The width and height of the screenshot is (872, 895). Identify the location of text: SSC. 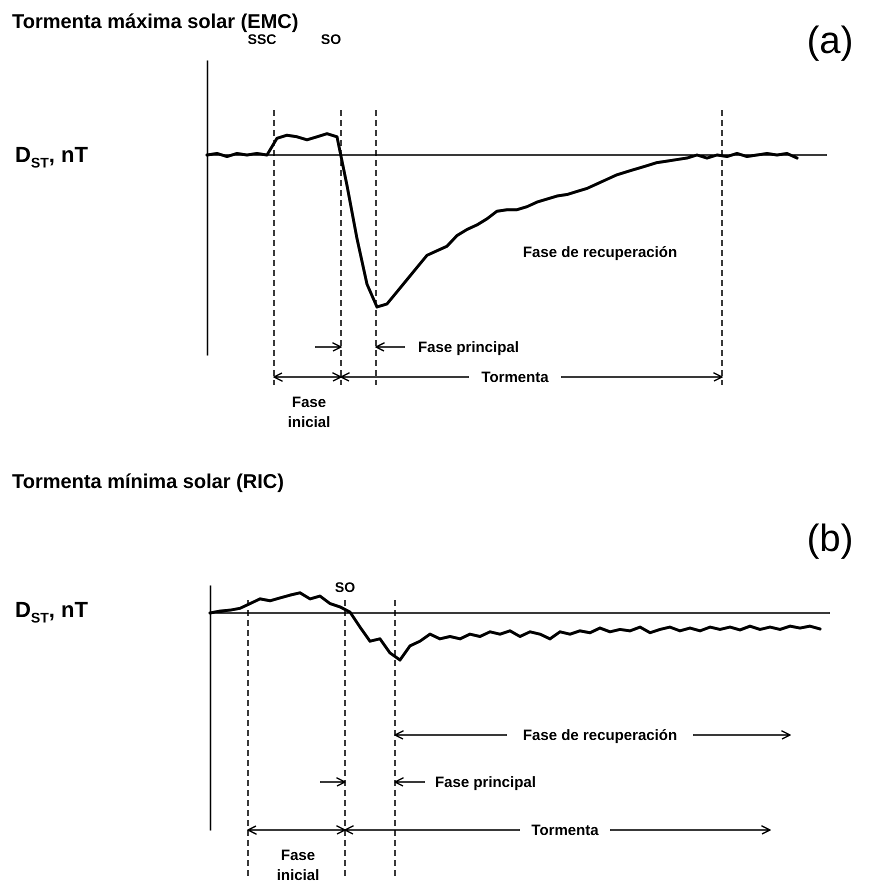
(262, 39).